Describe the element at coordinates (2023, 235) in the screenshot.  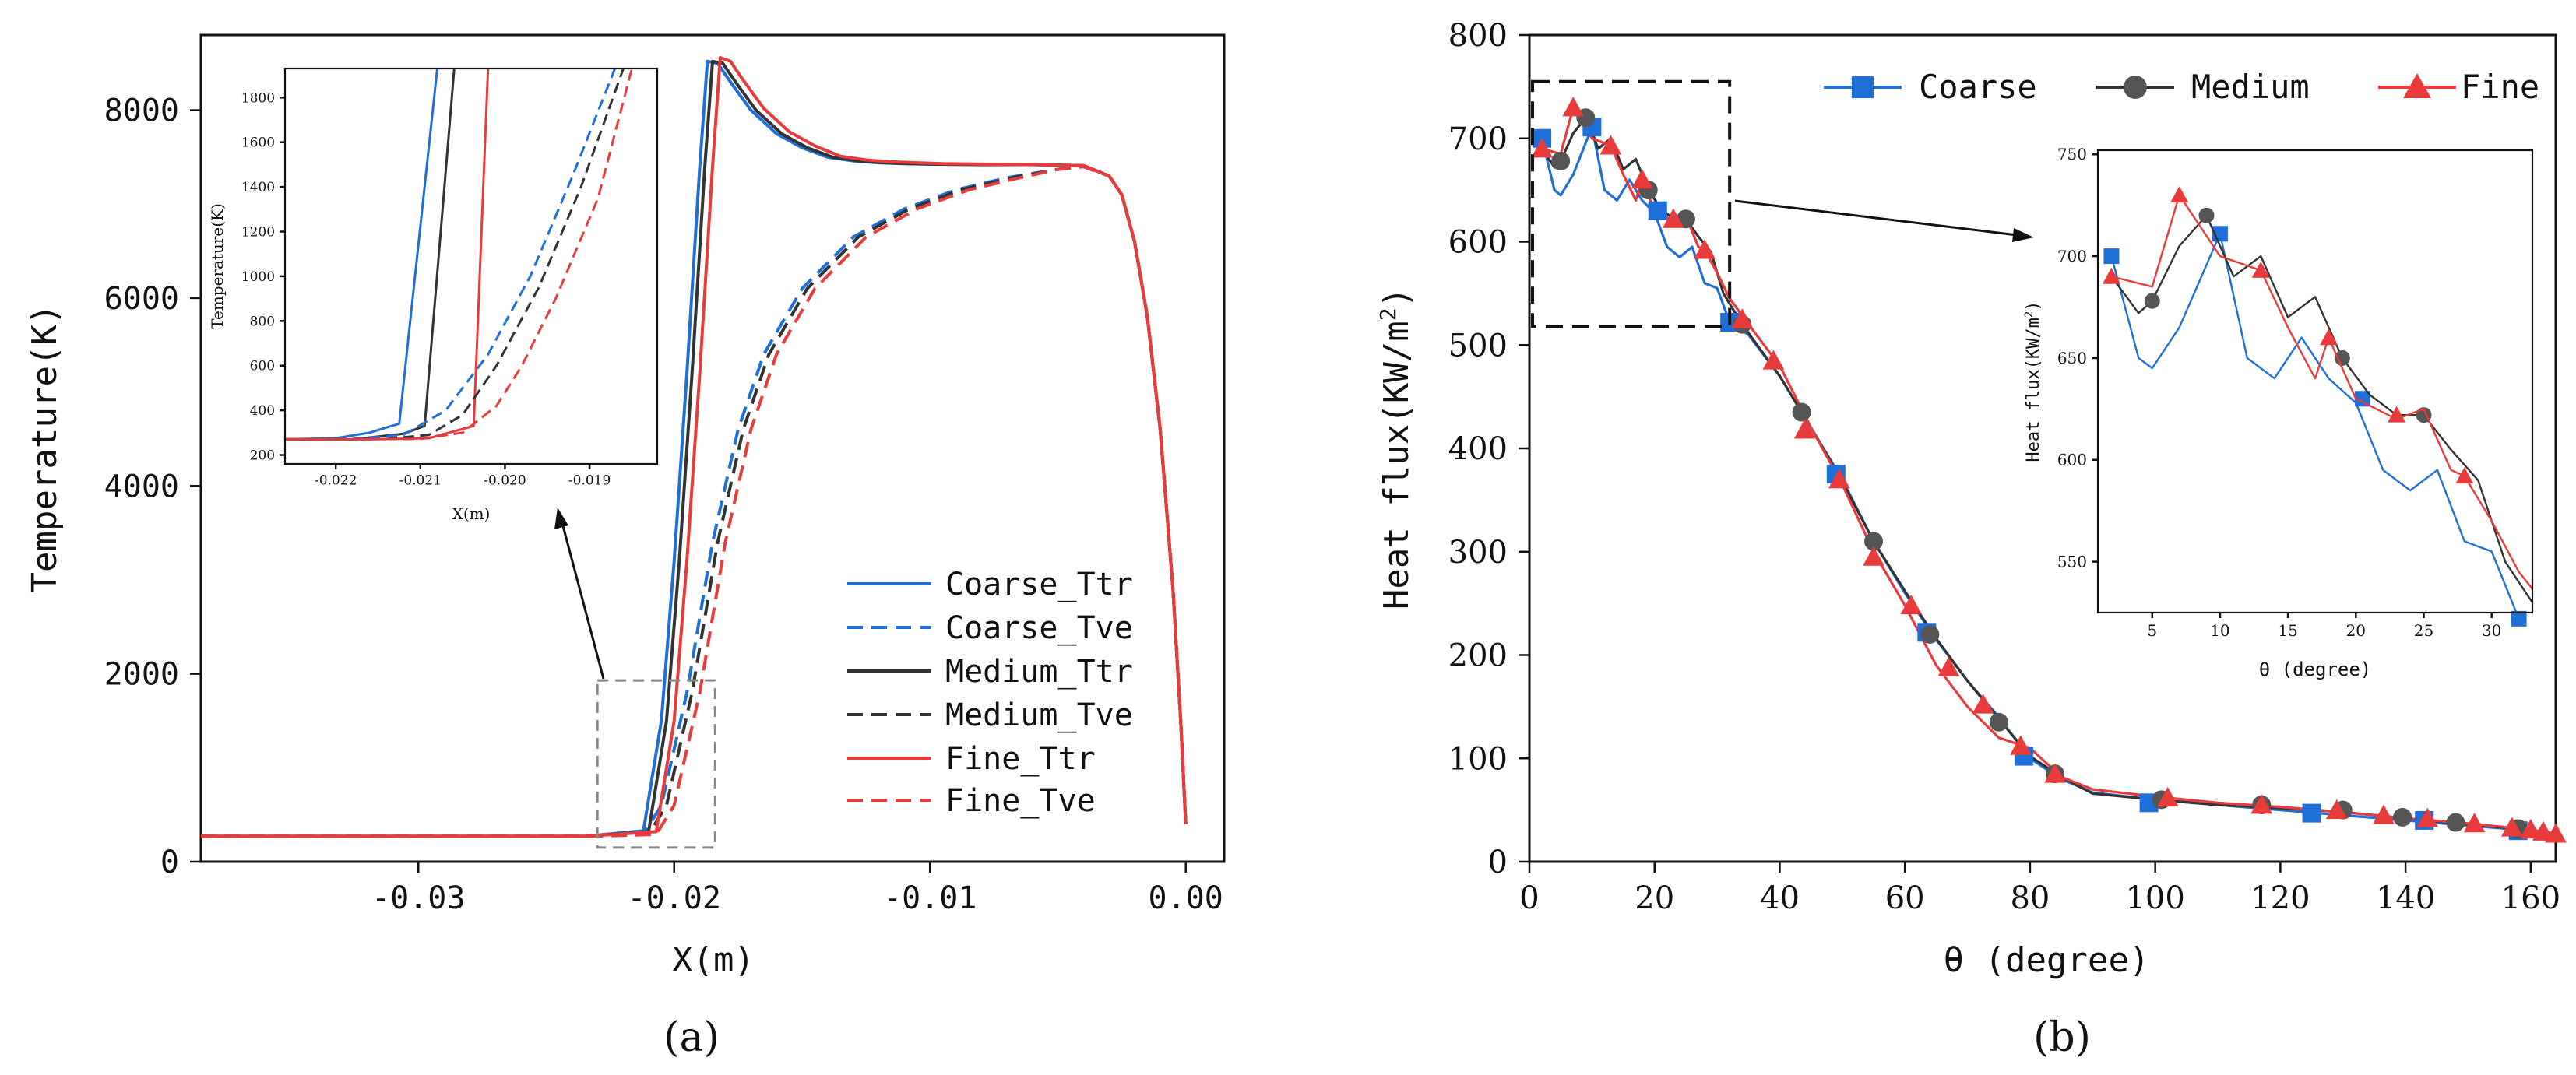
I see `panel-b-zoom-arrow-head` at that location.